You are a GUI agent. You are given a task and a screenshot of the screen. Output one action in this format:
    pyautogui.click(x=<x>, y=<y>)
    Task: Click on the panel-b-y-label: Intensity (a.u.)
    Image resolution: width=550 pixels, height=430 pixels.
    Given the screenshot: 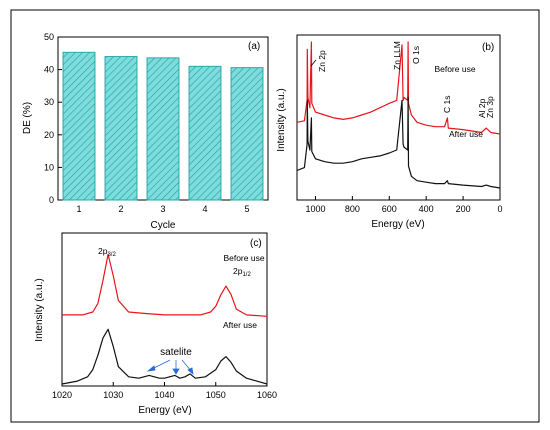 What is the action you would take?
    pyautogui.click(x=281, y=119)
    